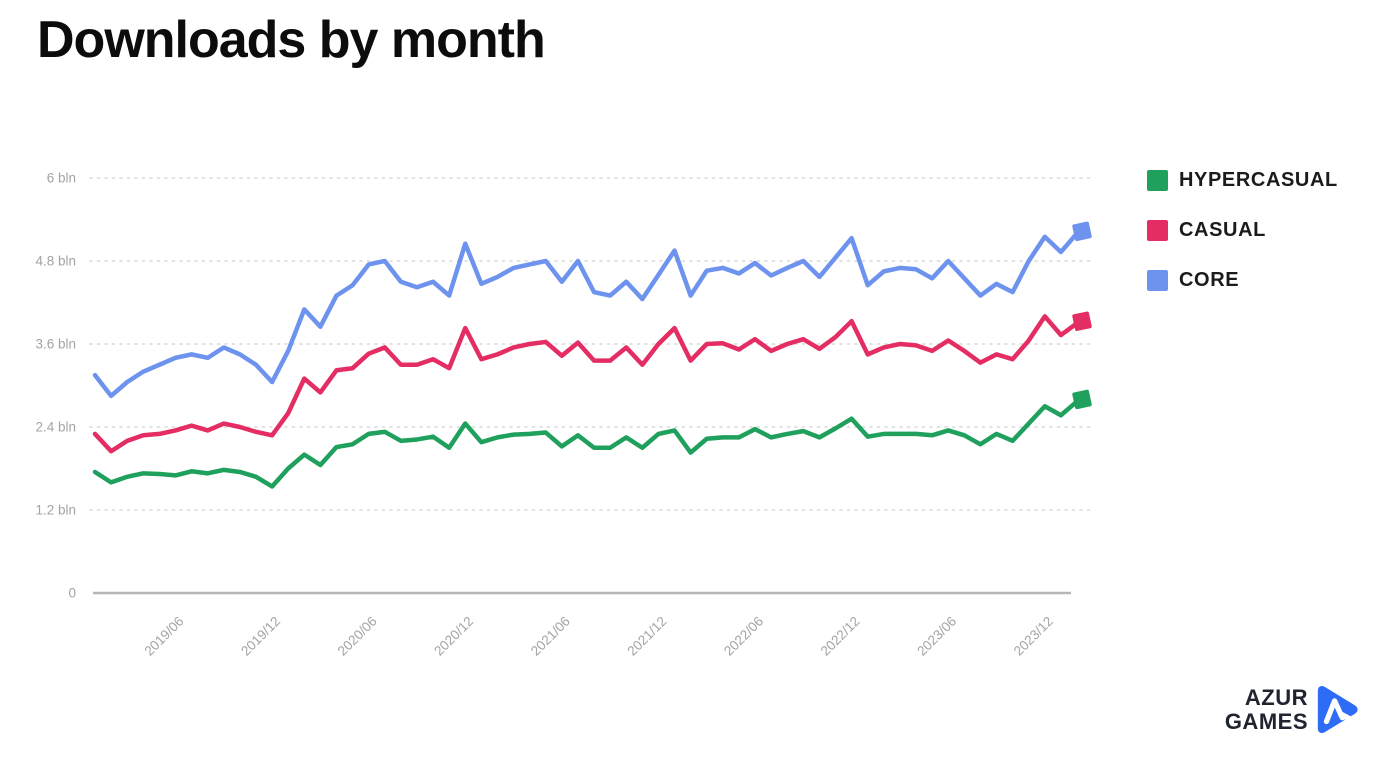  What do you see at coordinates (1157, 280) in the screenshot?
I see `core-swatch-icon` at bounding box center [1157, 280].